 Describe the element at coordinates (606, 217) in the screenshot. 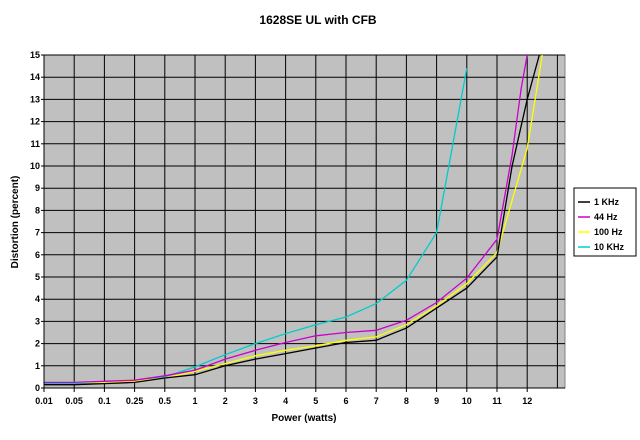

I see `legend-label: 44 Hz` at that location.